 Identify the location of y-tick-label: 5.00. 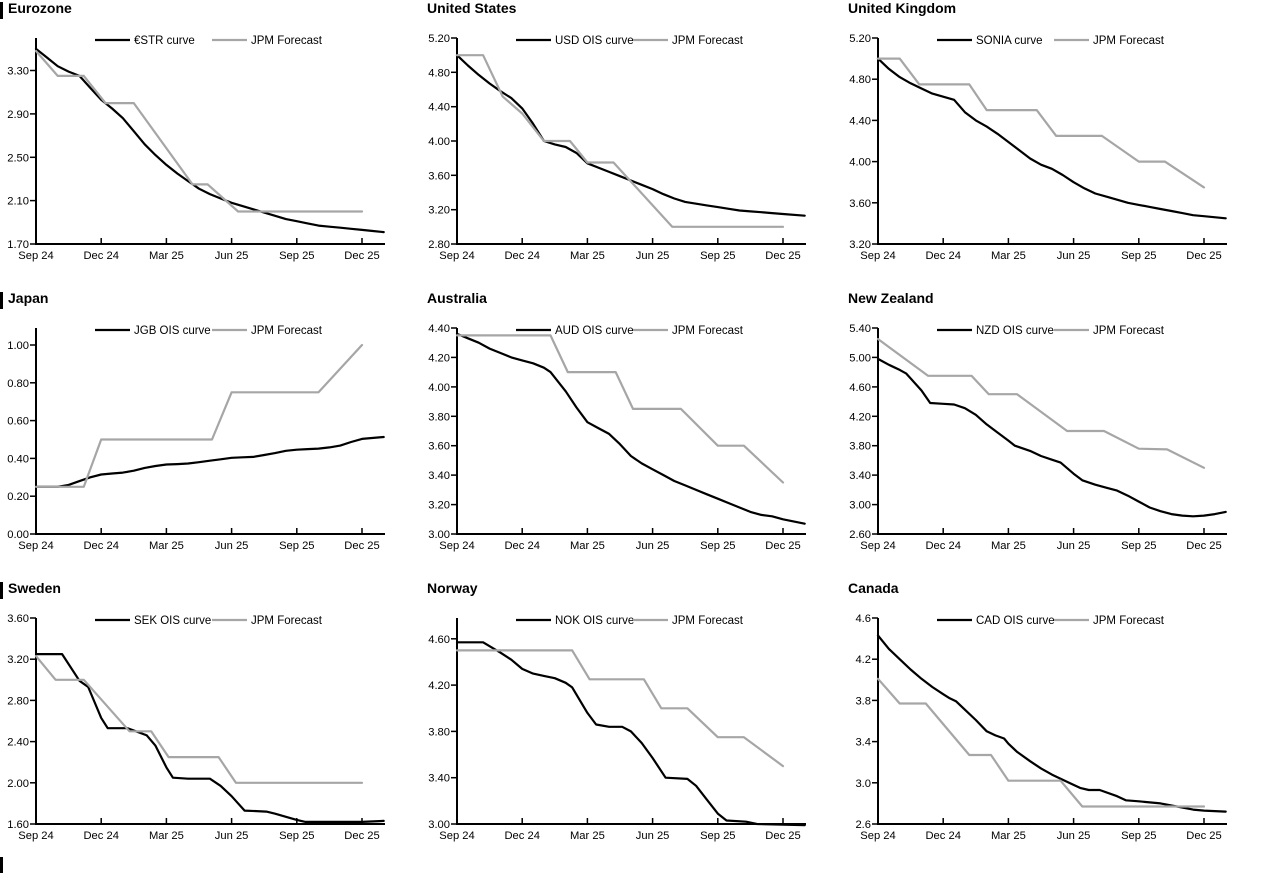
(860, 358).